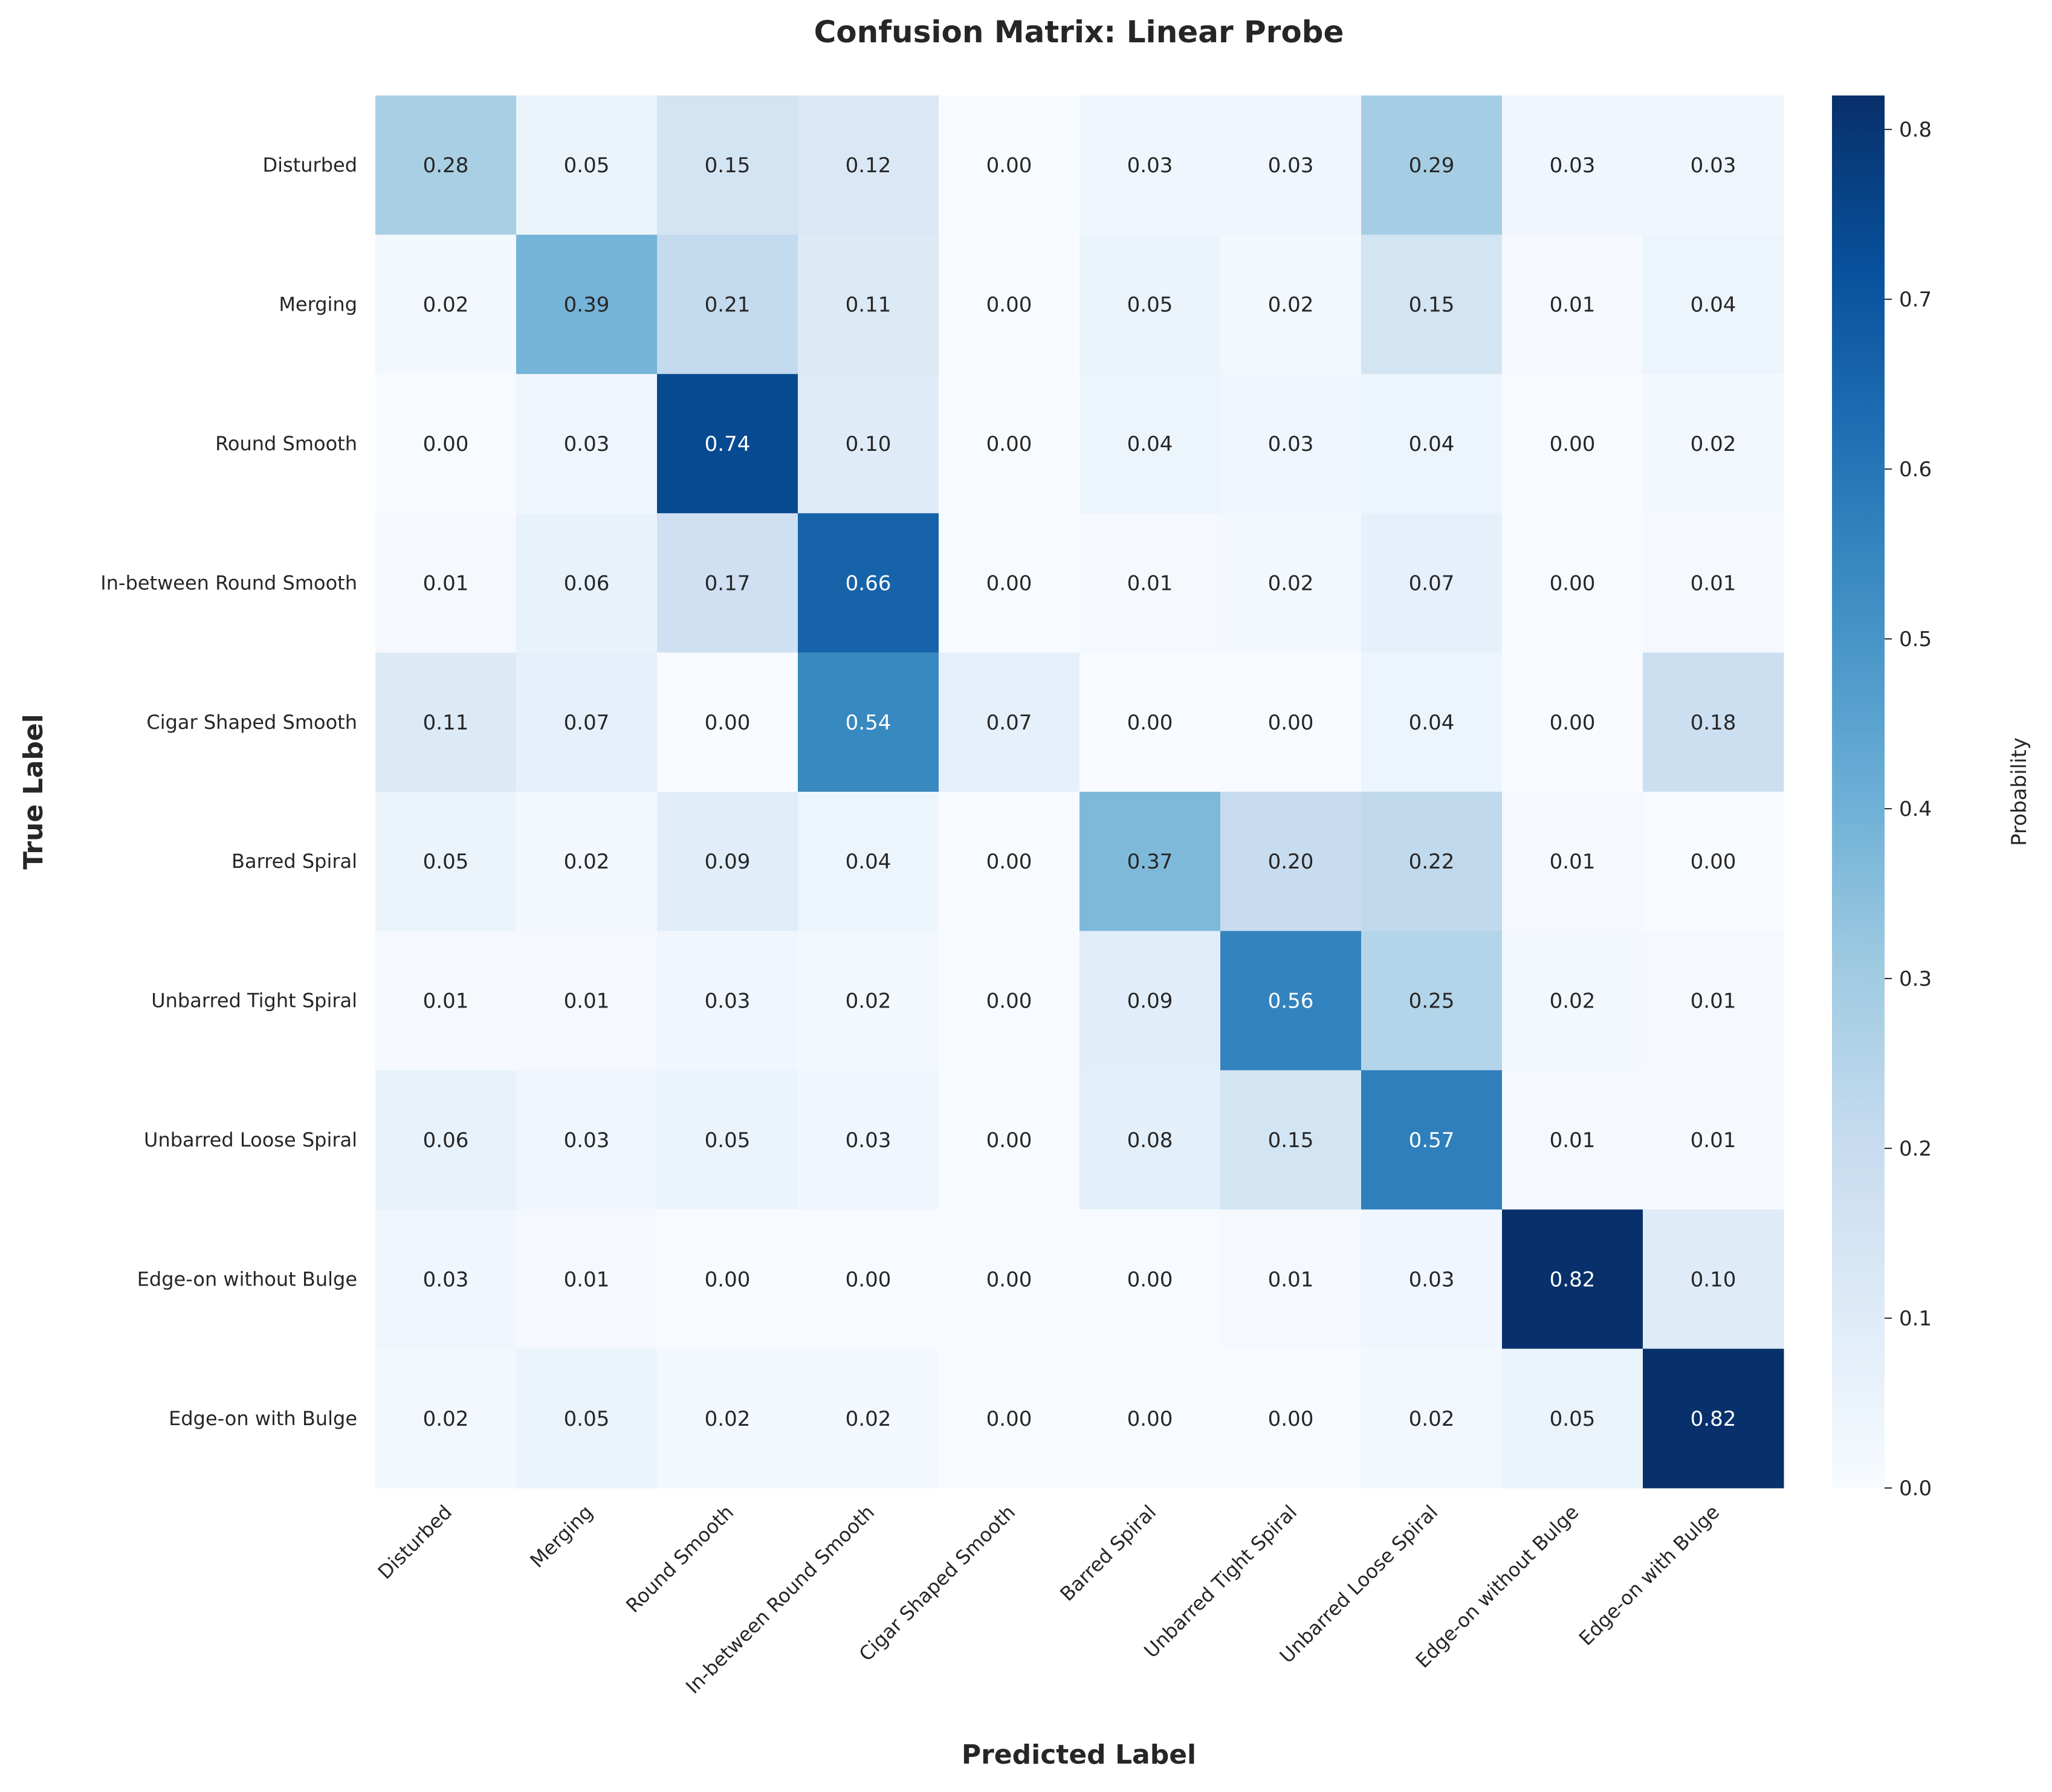  Describe the element at coordinates (1220, 1582) in the screenshot. I see `x-tick-label: Unbarred Tight Spiral` at that location.